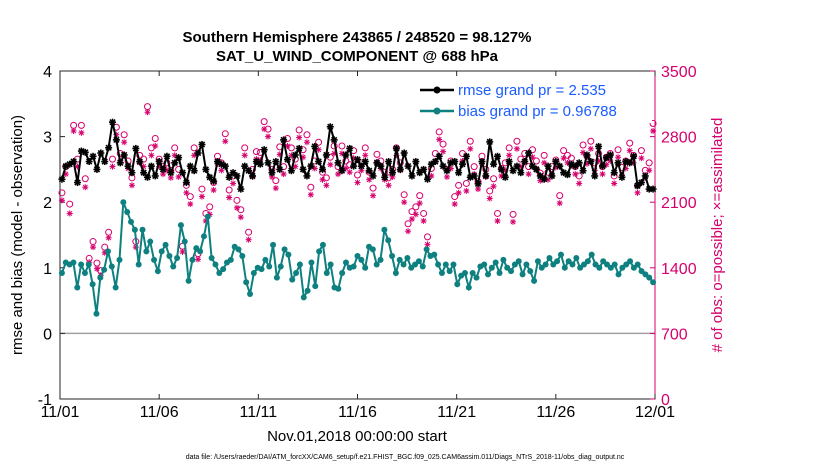 The height and width of the screenshot is (470, 830). I want to click on x-tick-label: 11/26, so click(555, 412).